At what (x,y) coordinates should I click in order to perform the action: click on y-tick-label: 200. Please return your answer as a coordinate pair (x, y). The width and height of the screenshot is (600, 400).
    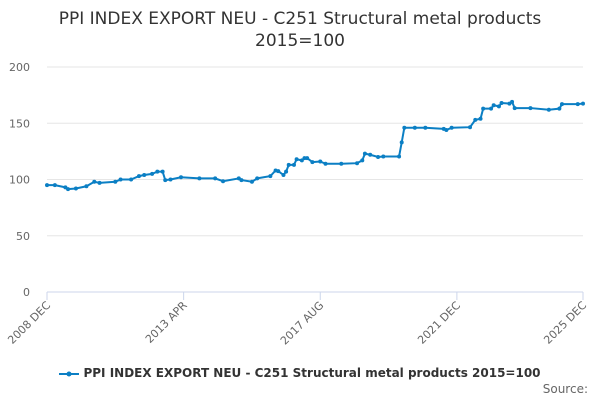
    Looking at the image, I should click on (19, 67).